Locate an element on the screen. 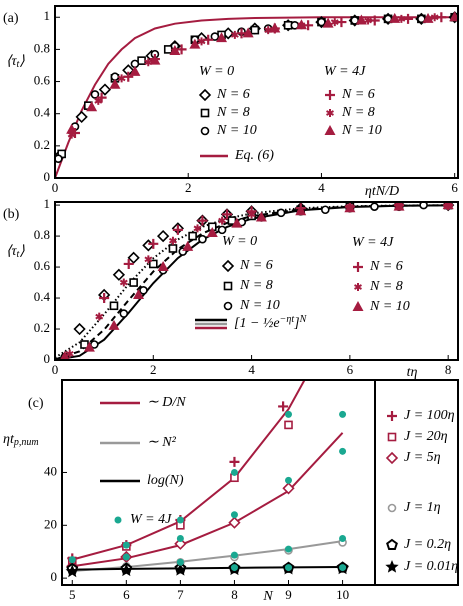 Image resolution: width=463 pixels, height=606 pixels. legend-label: Eq. (6) is located at coordinates (254, 155).